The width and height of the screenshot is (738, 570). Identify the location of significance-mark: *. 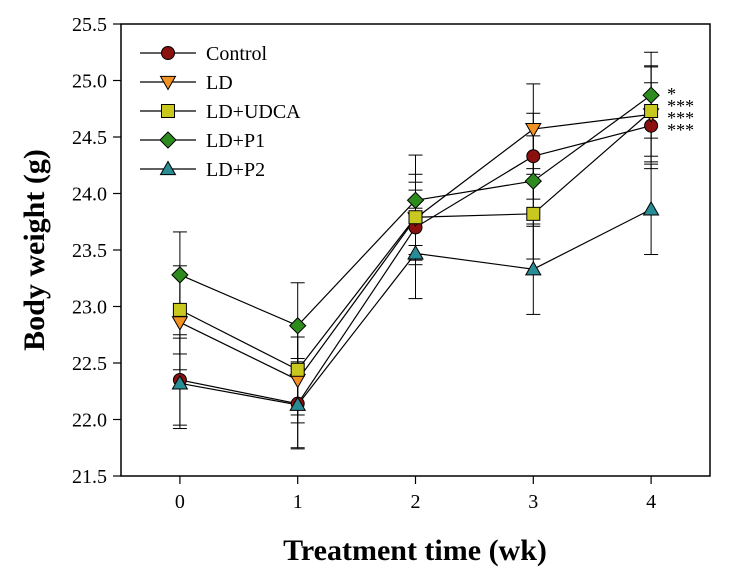
(671, 94).